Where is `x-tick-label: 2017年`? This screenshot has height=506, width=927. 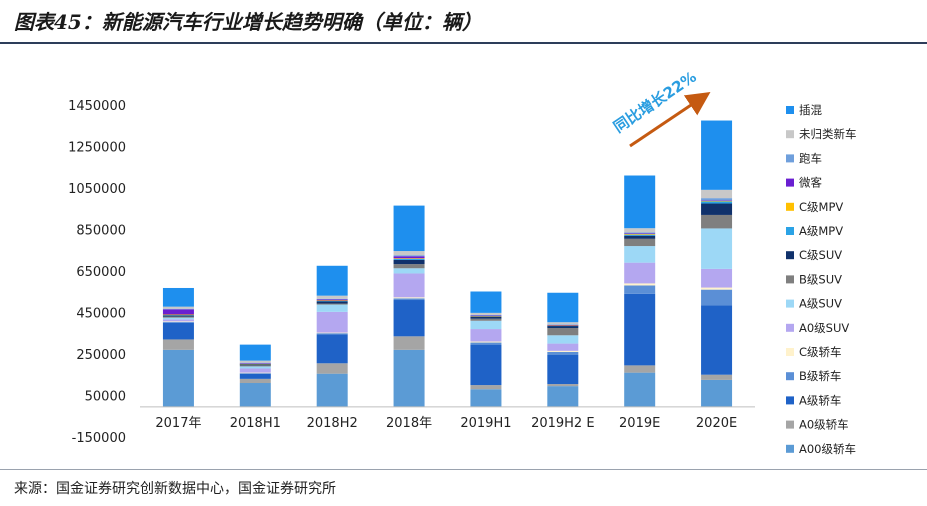
x-tick-label: 2017年 is located at coordinates (178, 423).